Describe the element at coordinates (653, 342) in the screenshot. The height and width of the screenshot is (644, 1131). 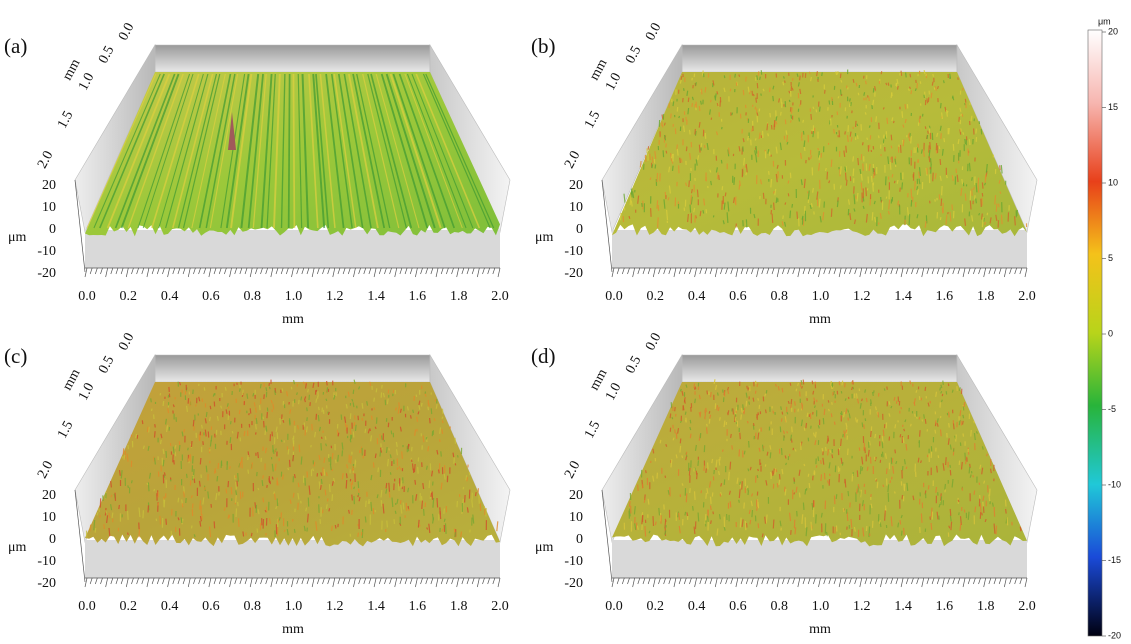
I see `y-tick-label: 0.0` at that location.